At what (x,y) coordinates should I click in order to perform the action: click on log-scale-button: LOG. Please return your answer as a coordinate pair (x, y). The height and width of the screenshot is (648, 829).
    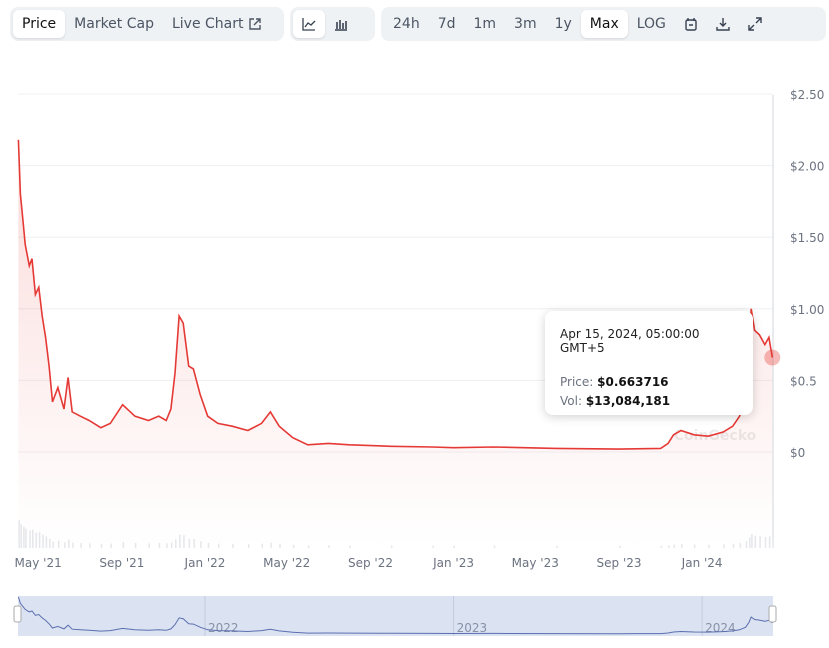
    Looking at the image, I should click on (651, 24).